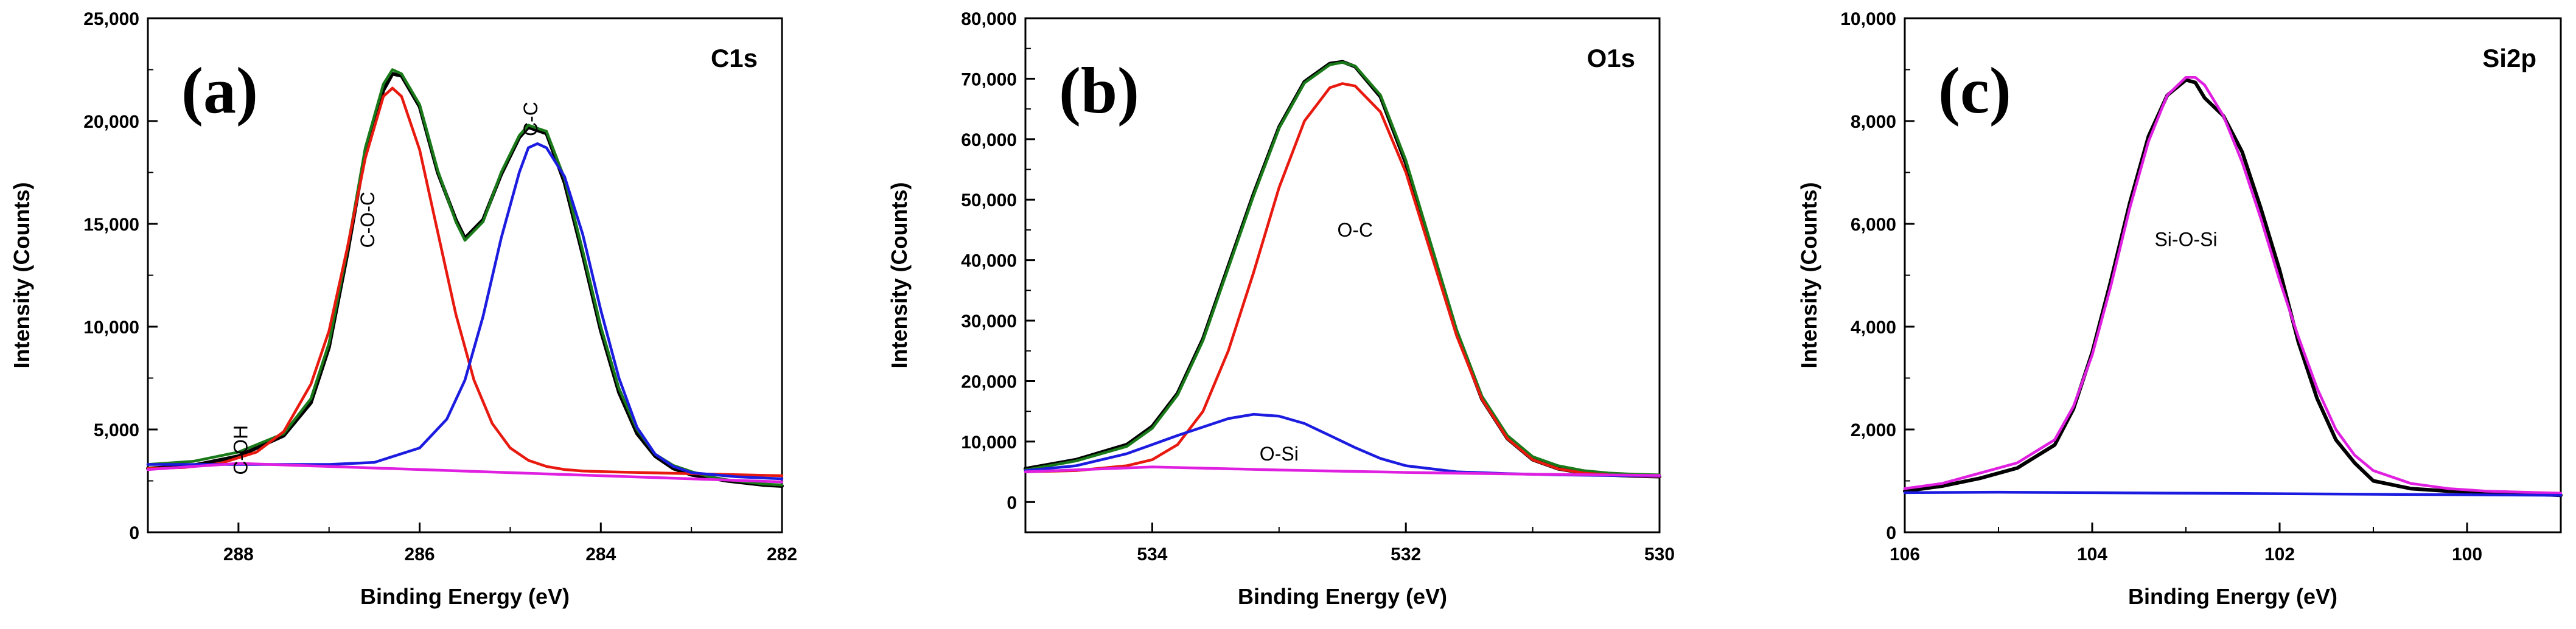  I want to click on peak-label: C-OH, so click(241, 450).